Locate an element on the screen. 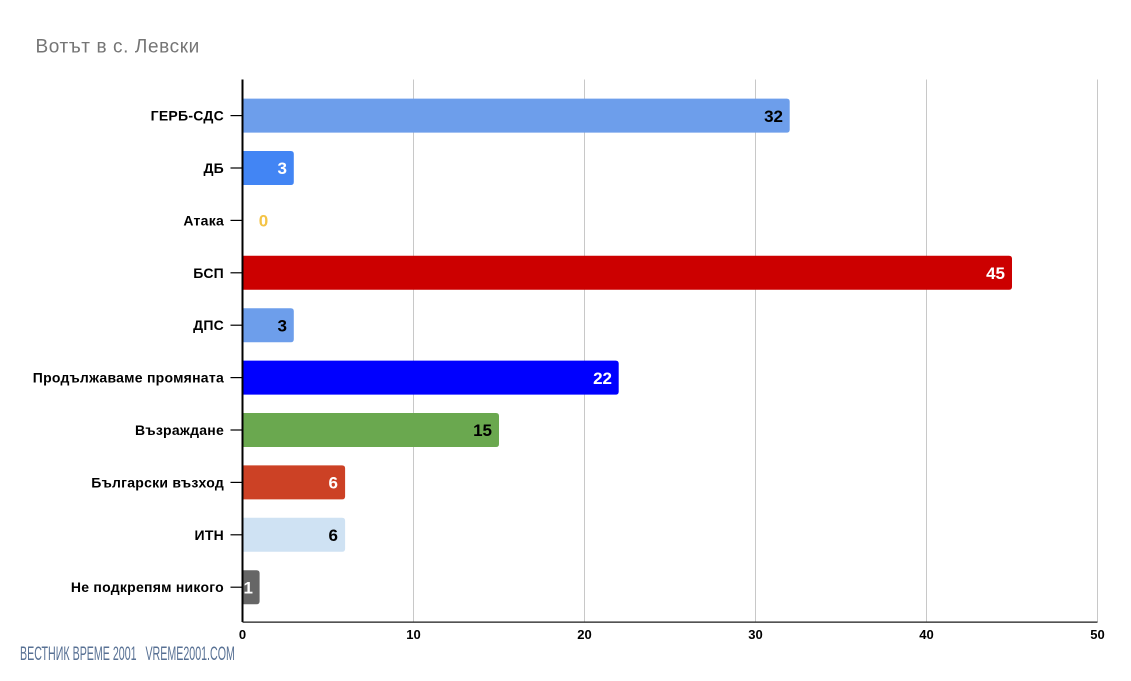  svg-text: ДПС is located at coordinates (208, 325).